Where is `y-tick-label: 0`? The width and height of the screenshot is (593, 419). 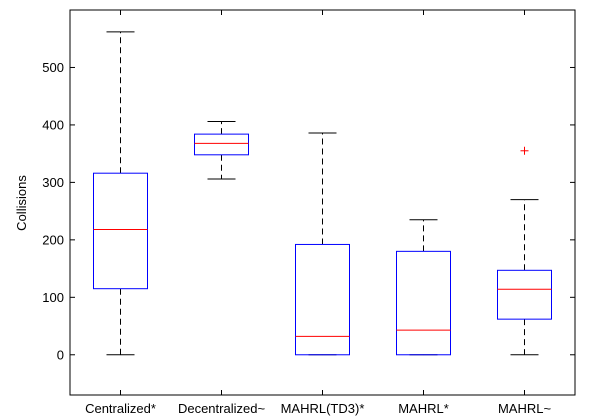
y-tick-label: 0 is located at coordinates (60, 354).